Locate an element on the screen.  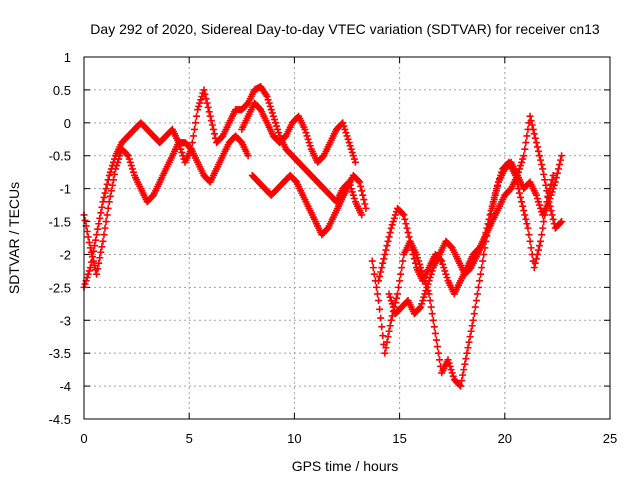
x-tick-label: 10 is located at coordinates (294, 438).